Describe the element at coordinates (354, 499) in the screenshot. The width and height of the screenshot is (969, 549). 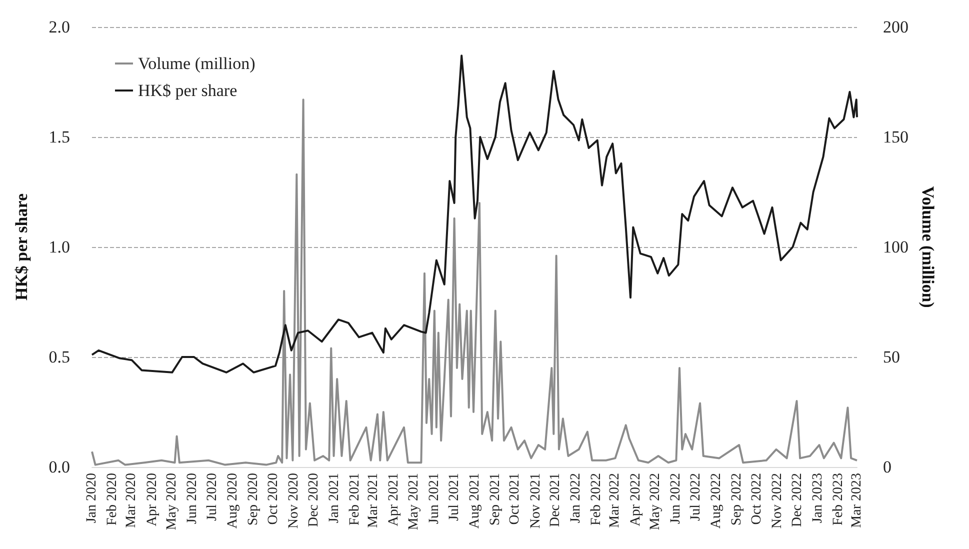
I see `x-tick-label: Feb 2021` at that location.